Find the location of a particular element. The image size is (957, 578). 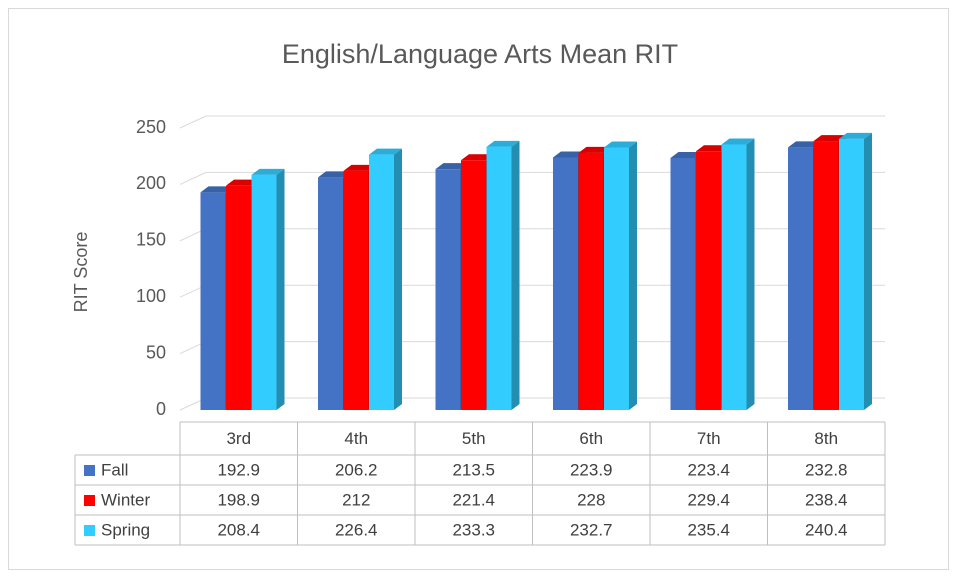

y-tick-label: 0 is located at coordinates (161, 409).